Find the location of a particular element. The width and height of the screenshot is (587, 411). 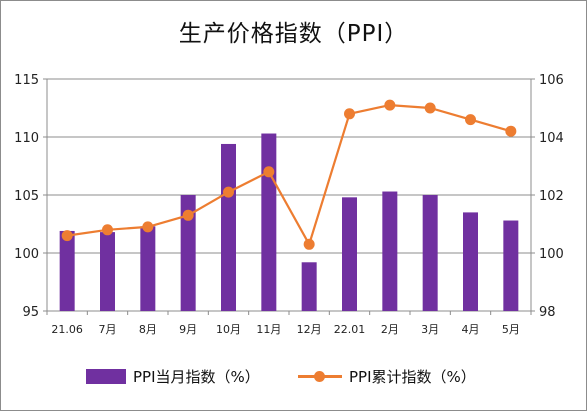

legend-item-line: PPI累计指数（%） is located at coordinates (387, 376).